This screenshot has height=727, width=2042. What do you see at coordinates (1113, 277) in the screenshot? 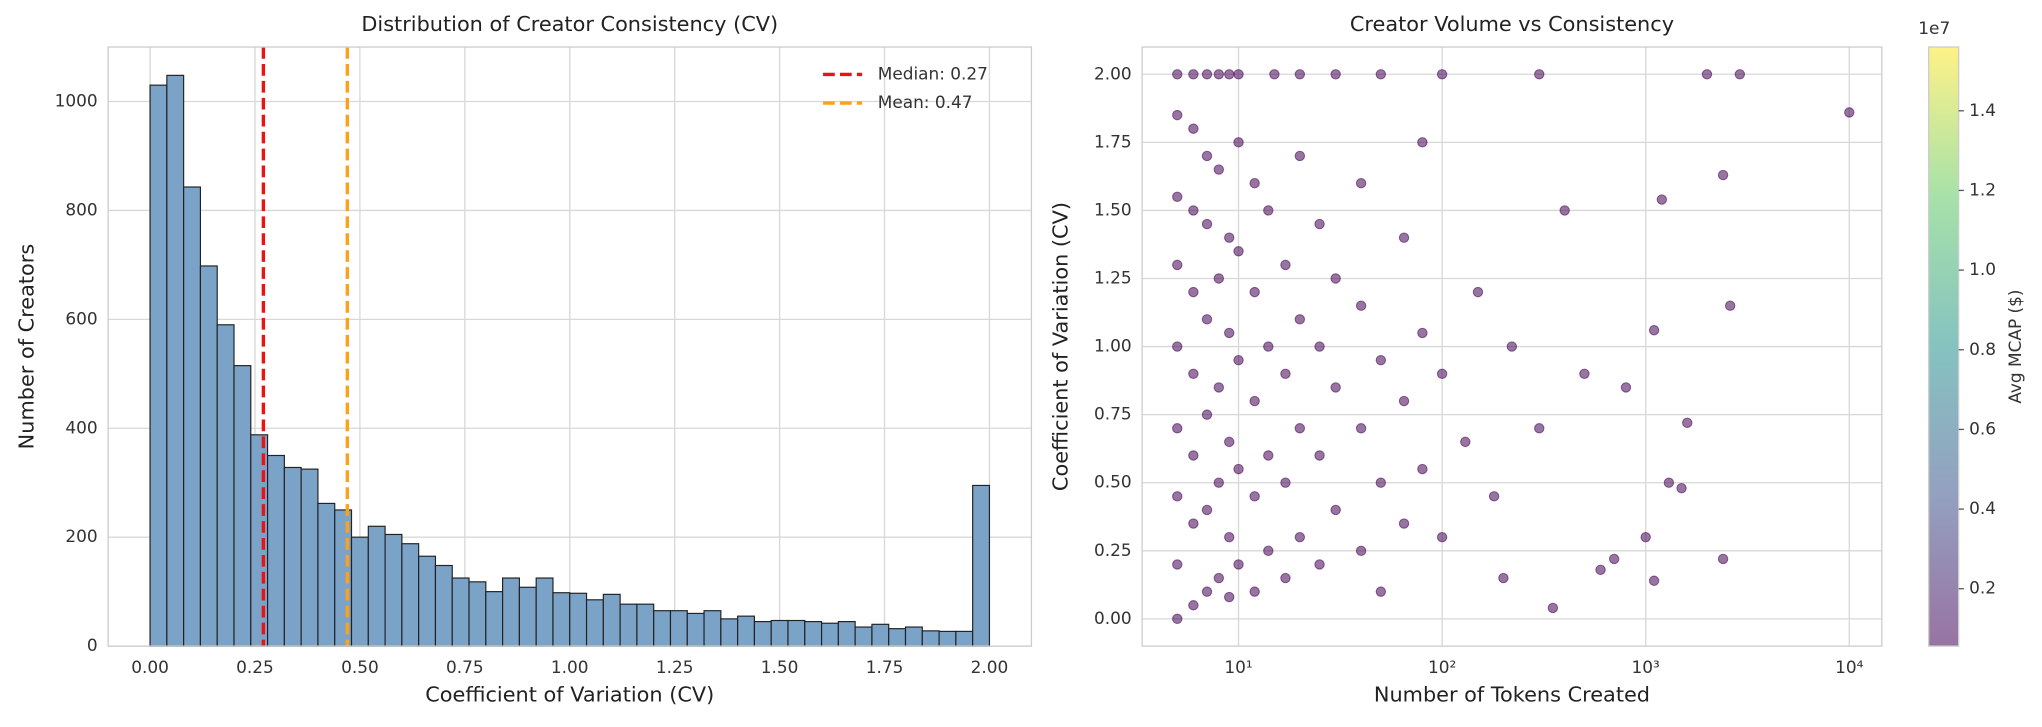
I see `y-tick-label: 1.25` at bounding box center [1113, 277].